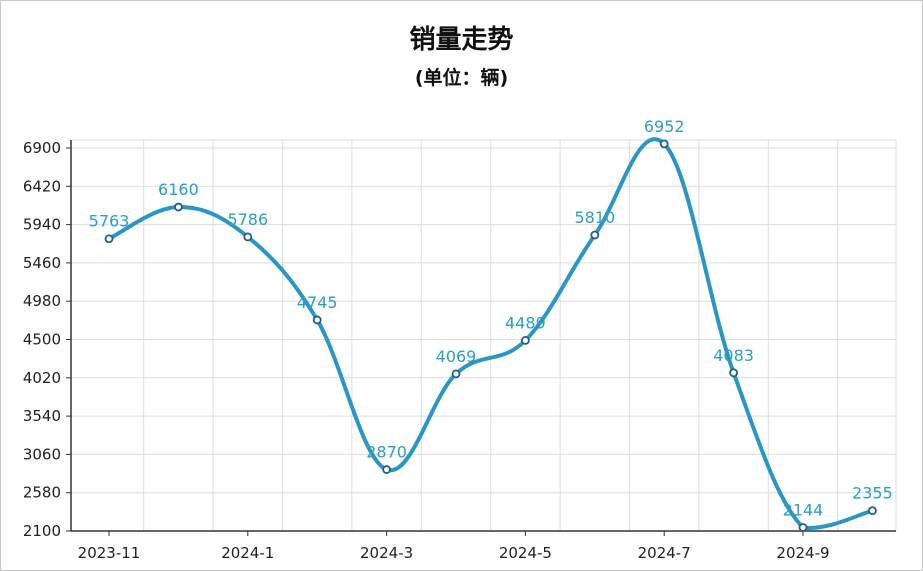 This screenshot has height=571, width=923. Describe the element at coordinates (664, 553) in the screenshot. I see `x-tick-label: 2024-7` at that location.